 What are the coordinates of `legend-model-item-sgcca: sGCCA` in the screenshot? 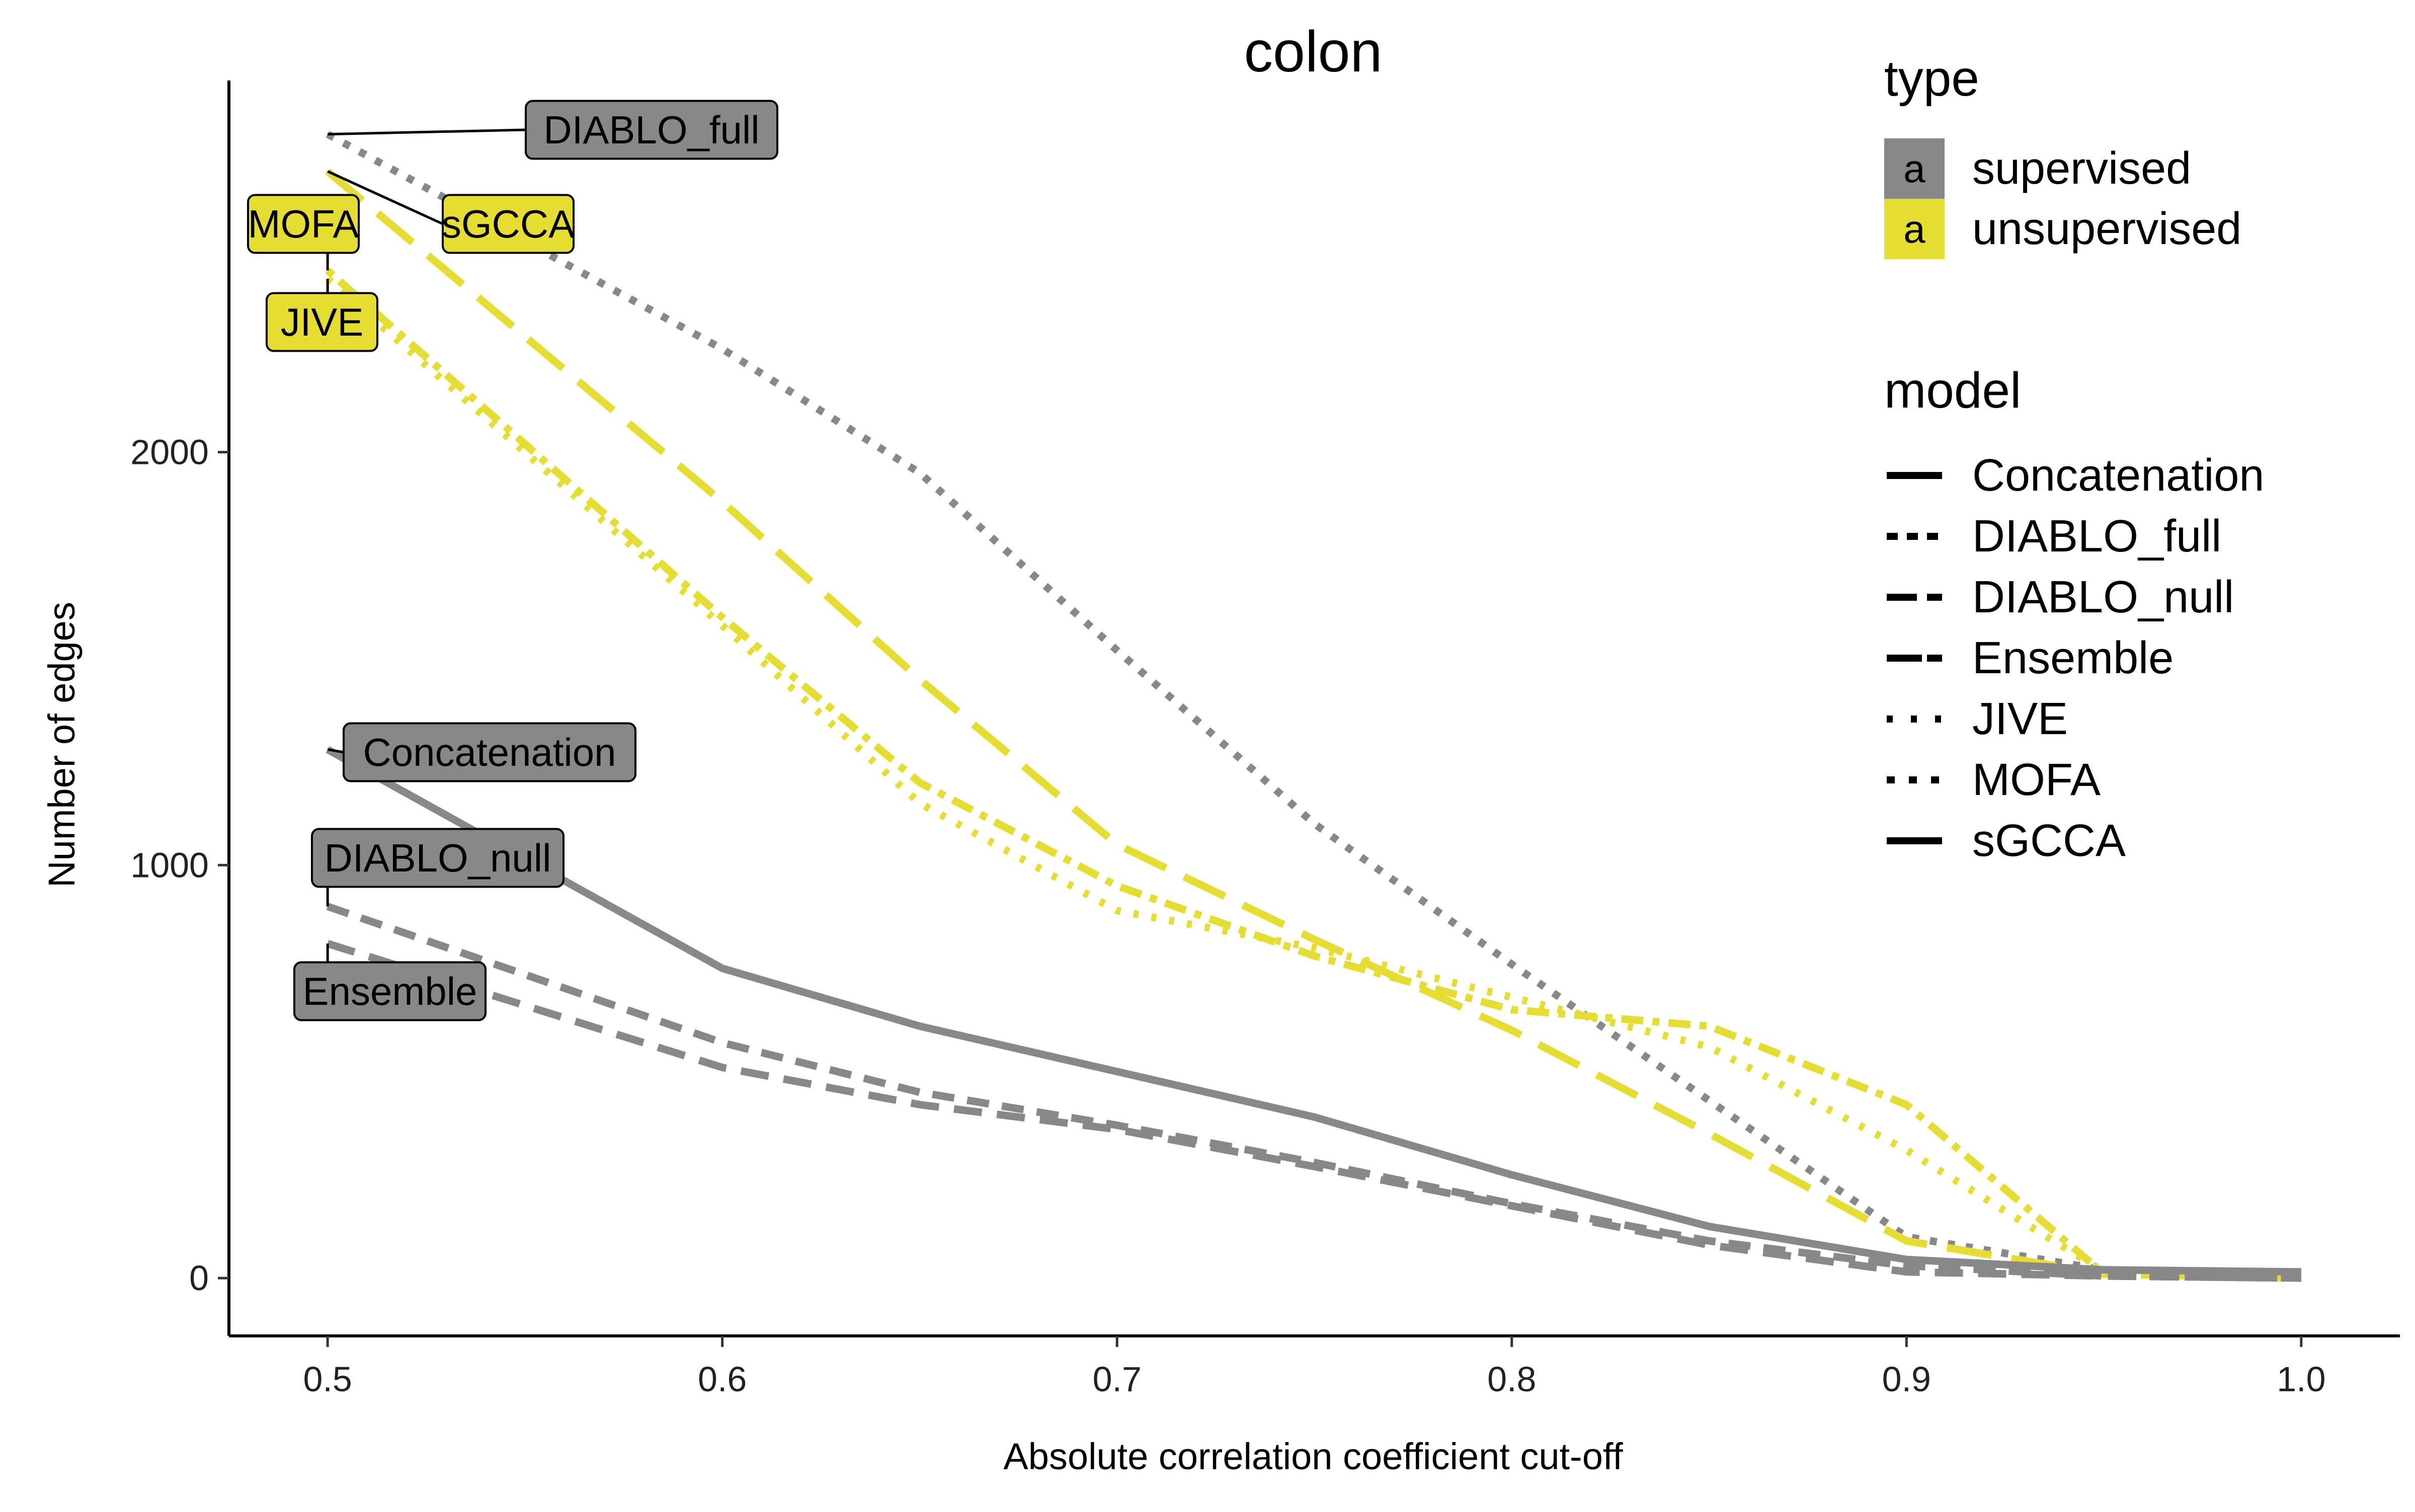 It's located at (2007, 841).